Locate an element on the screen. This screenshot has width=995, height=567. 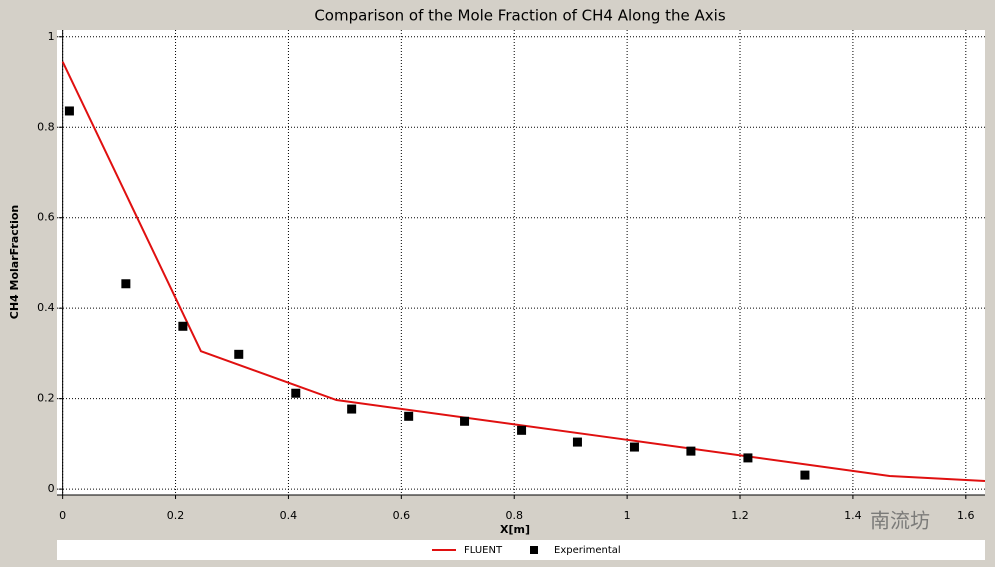
x-axis-label: X[m] is located at coordinates (515, 529).